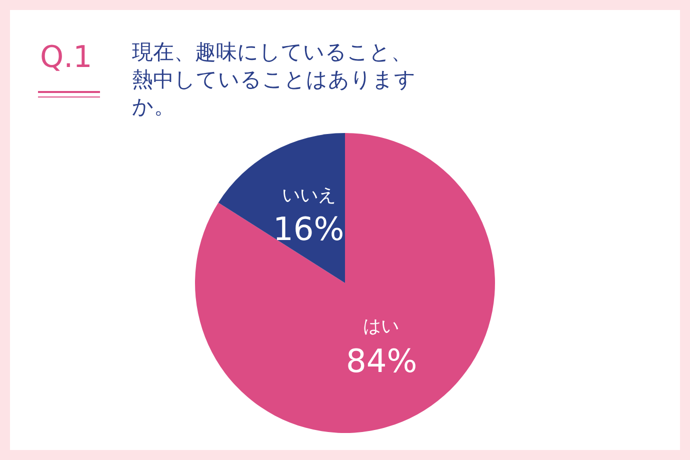 This screenshot has height=460, width=690. What do you see at coordinates (309, 195) in the screenshot?
I see `slice-label: いいえ` at bounding box center [309, 195].